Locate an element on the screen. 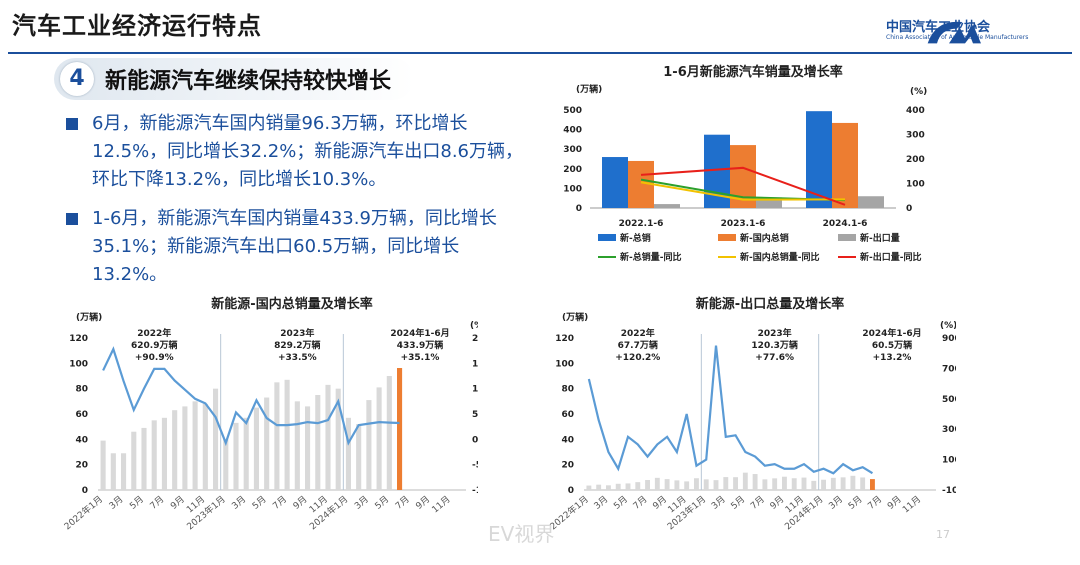  legend-label: 新-国内总销量-同比 is located at coordinates (779, 257).